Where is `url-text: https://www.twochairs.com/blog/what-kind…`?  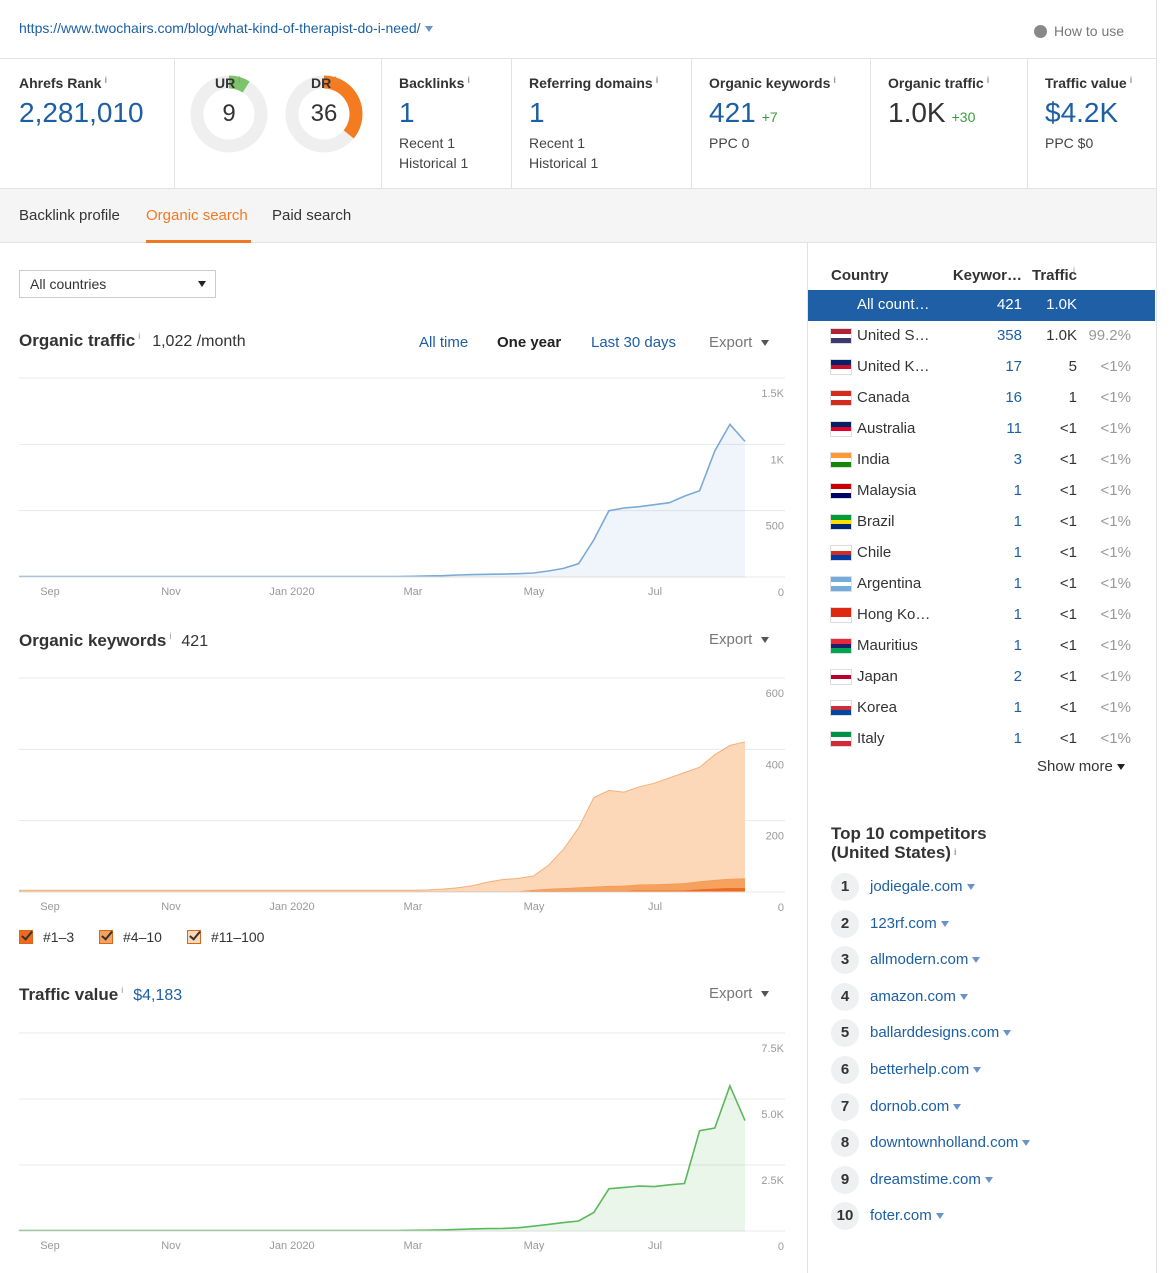 url-text: https://www.twochairs.com/blog/what-kind… is located at coordinates (220, 28).